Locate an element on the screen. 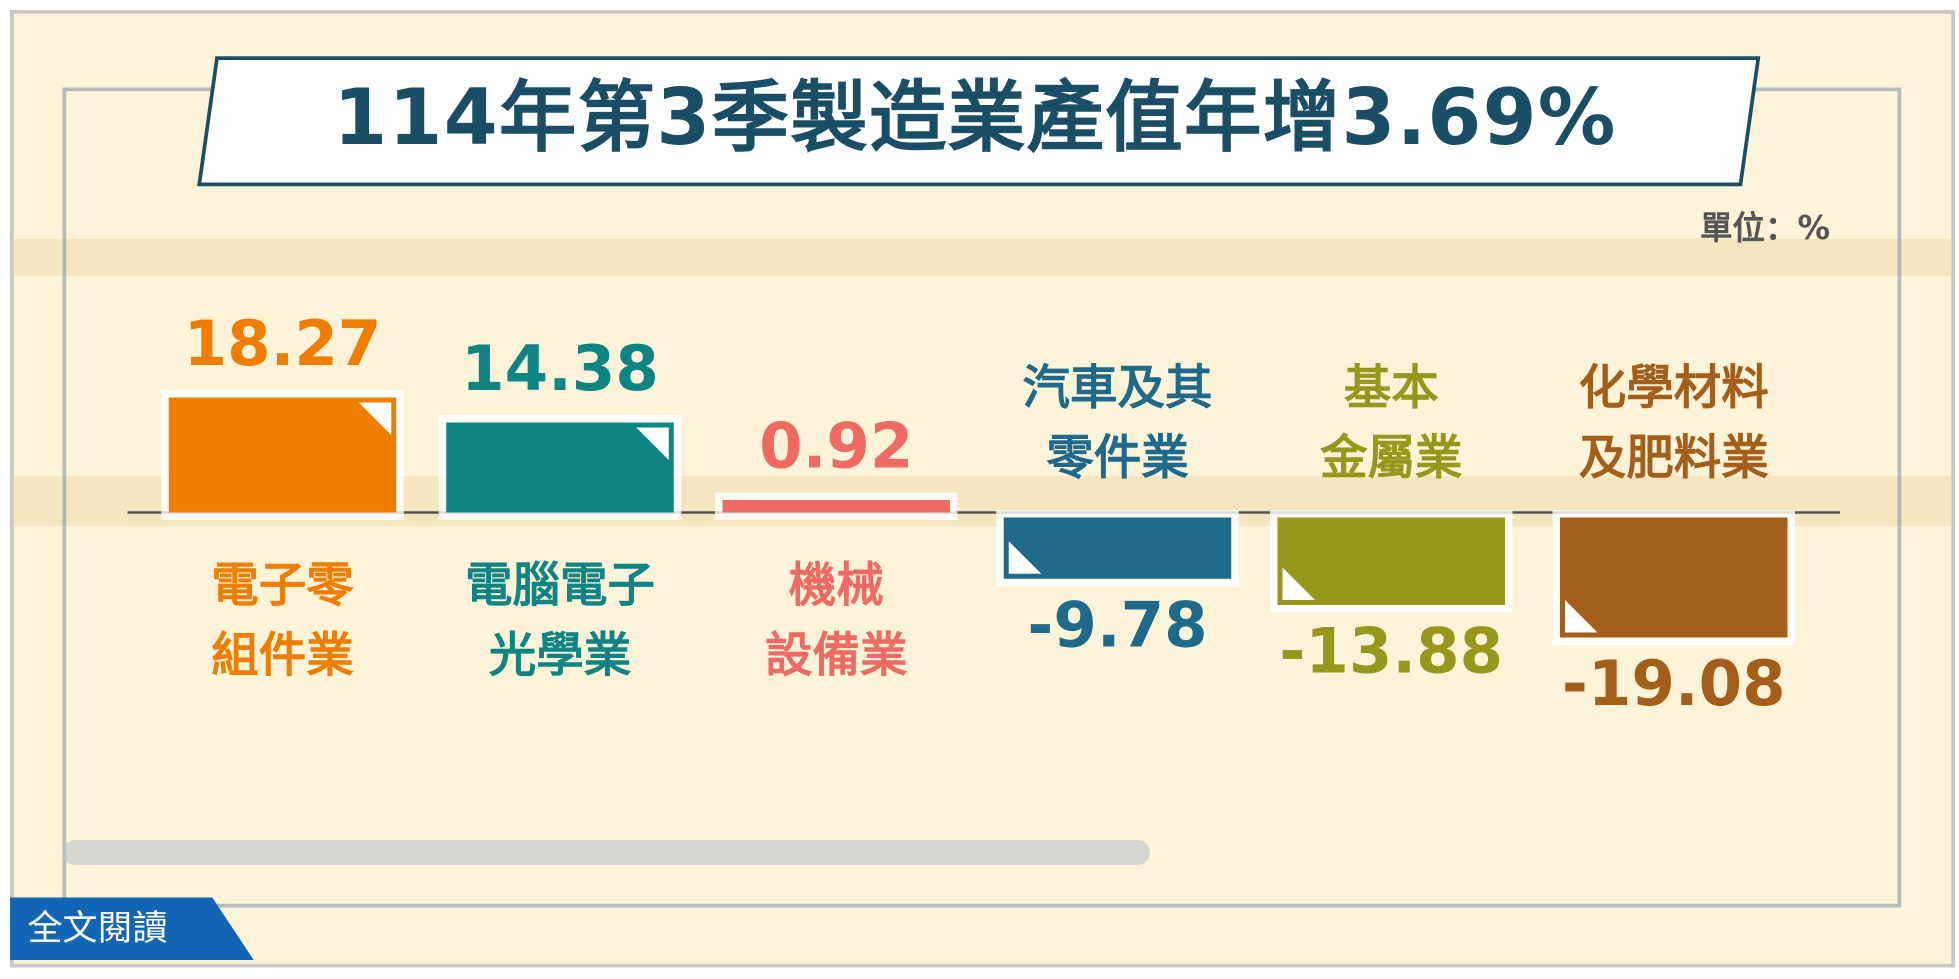 The height and width of the screenshot is (979, 1959). zero-axis is located at coordinates (983, 512).